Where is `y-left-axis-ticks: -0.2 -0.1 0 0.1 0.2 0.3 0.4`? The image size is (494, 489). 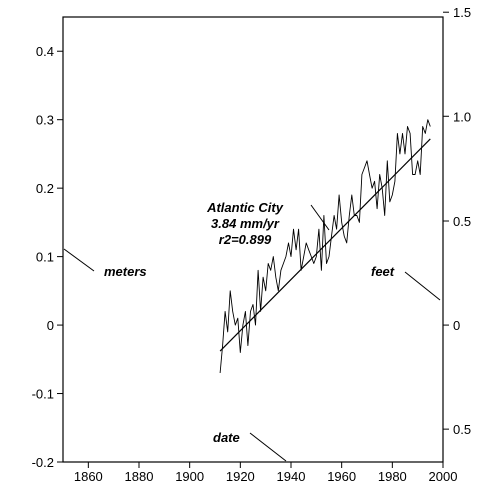 y-left-axis-ticks: -0.2 -0.1 0 0.1 0.2 0.3 0.4 is located at coordinates (47, 257).